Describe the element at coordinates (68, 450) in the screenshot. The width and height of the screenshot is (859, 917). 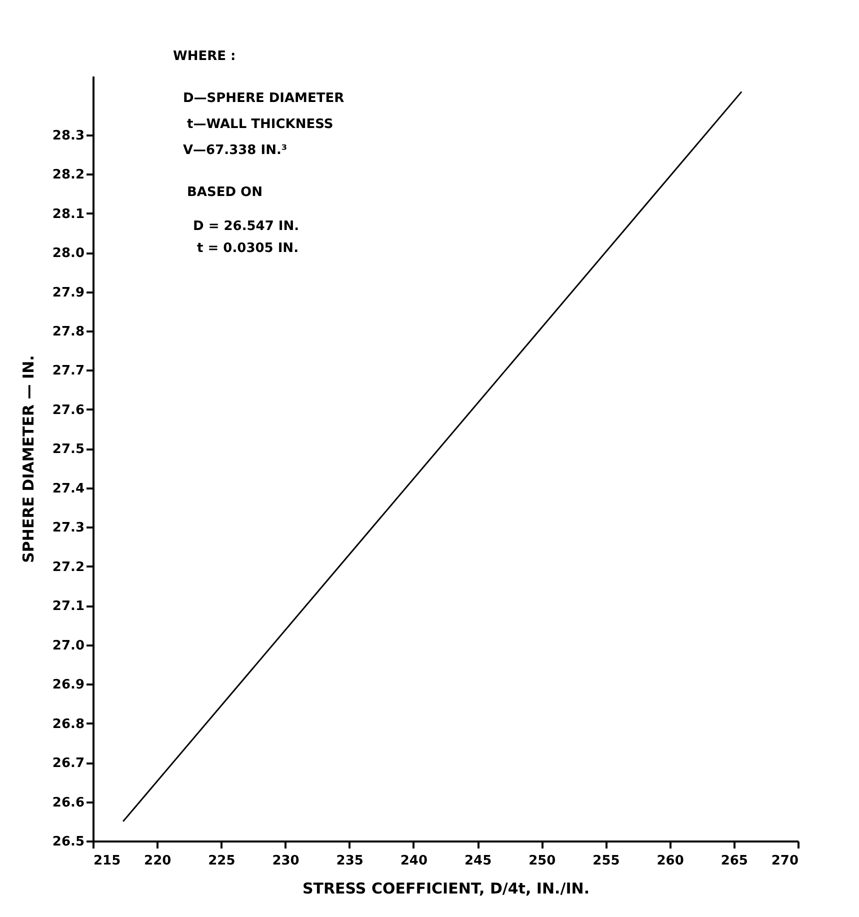
I see `y-tick-label: 27.5` at that location.